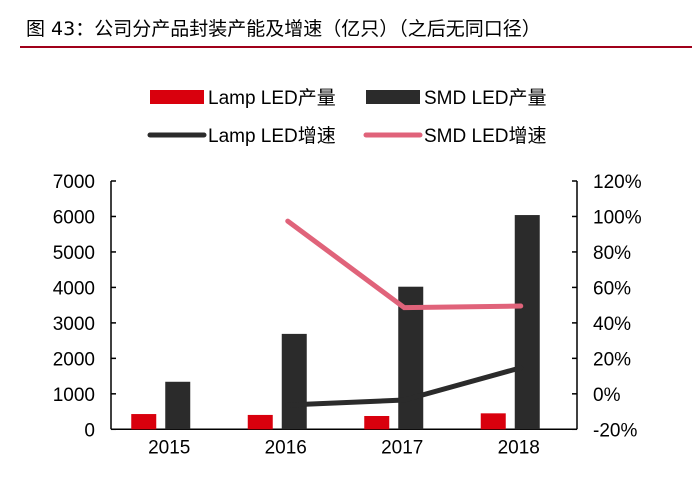  Describe the element at coordinates (617, 217) in the screenshot. I see `y2-tick-label: 100%` at that location.